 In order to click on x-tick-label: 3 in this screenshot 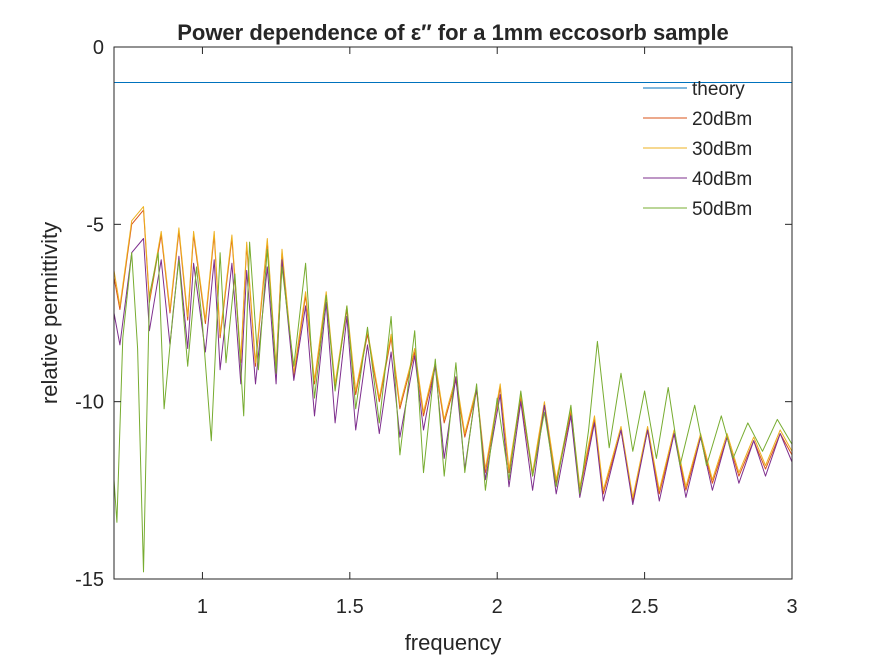, I will do `click(791, 607)`.